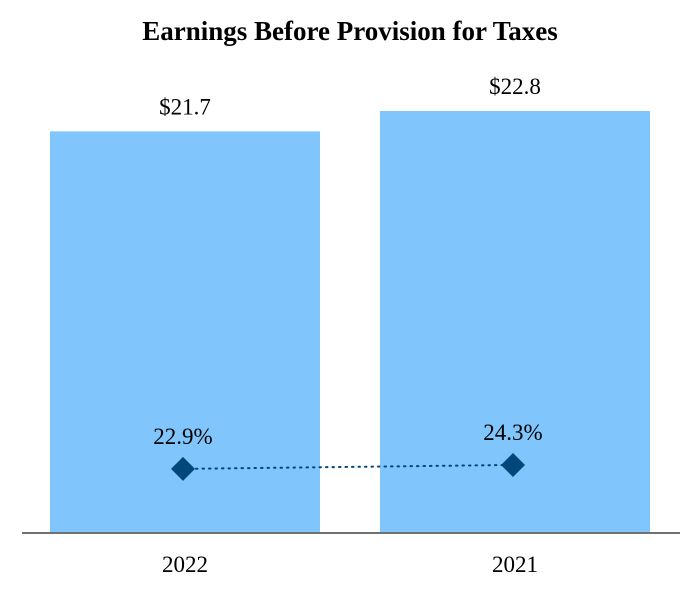  What do you see at coordinates (350, 96) in the screenshot?
I see `bar-label-group: $21.7 $22.8` at bounding box center [350, 96].